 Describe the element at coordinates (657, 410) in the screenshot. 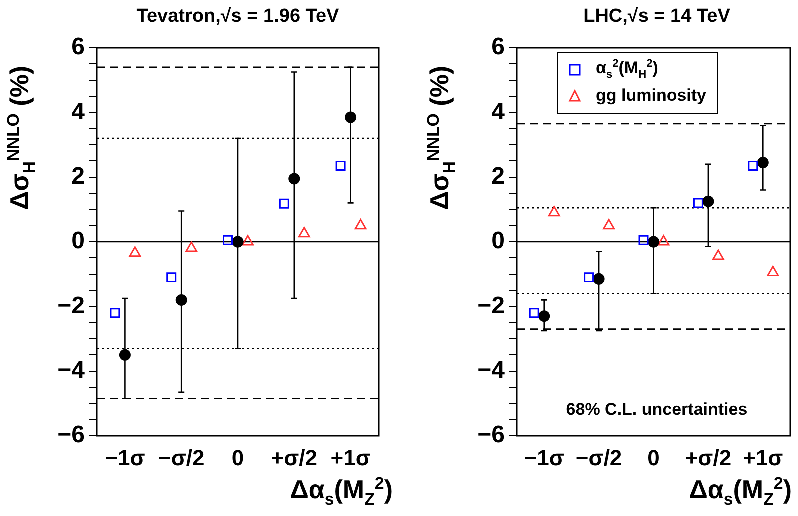

I see `annotation: 68% C.L. uncertainties` at that location.